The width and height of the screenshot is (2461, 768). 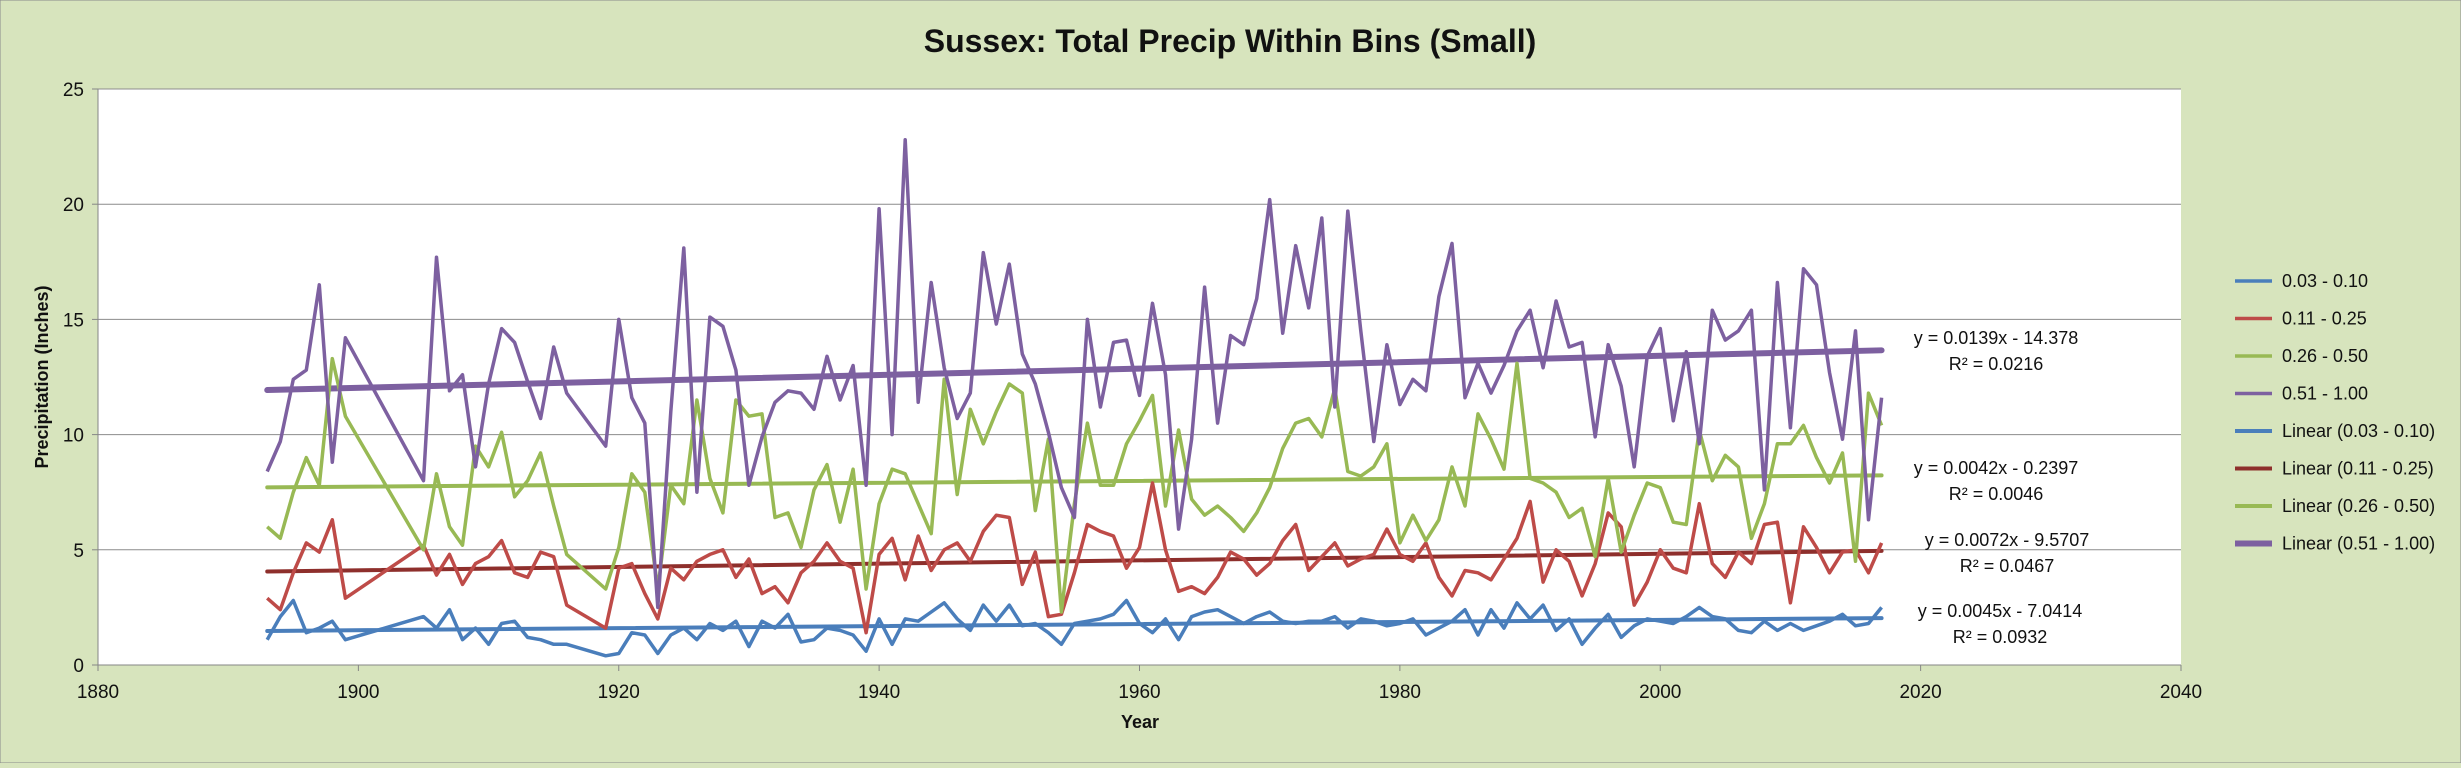 I want to click on y-tick-label: 5, so click(x=78, y=551).